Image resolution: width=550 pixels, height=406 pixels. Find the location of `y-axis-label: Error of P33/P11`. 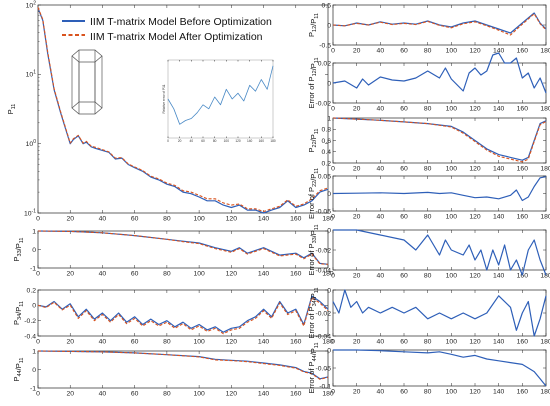

y-axis-label: Error of P33/P11 is located at coordinates (313, 249).